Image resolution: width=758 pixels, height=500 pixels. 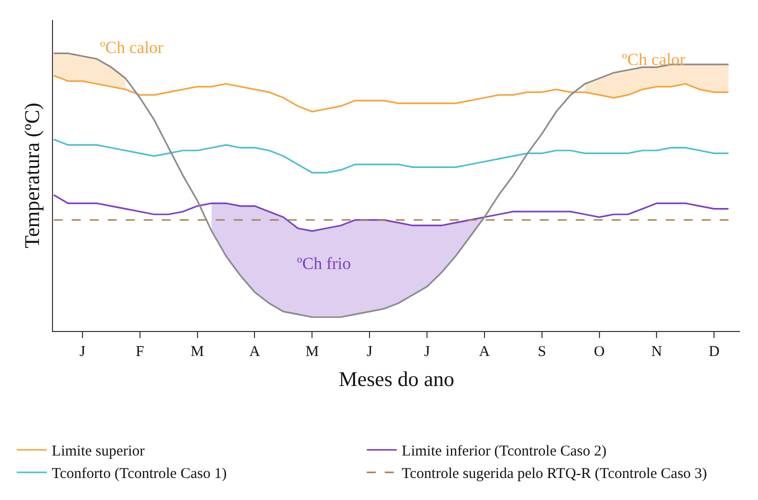 What do you see at coordinates (140, 352) in the screenshot?
I see `x-tick-label: F` at bounding box center [140, 352].